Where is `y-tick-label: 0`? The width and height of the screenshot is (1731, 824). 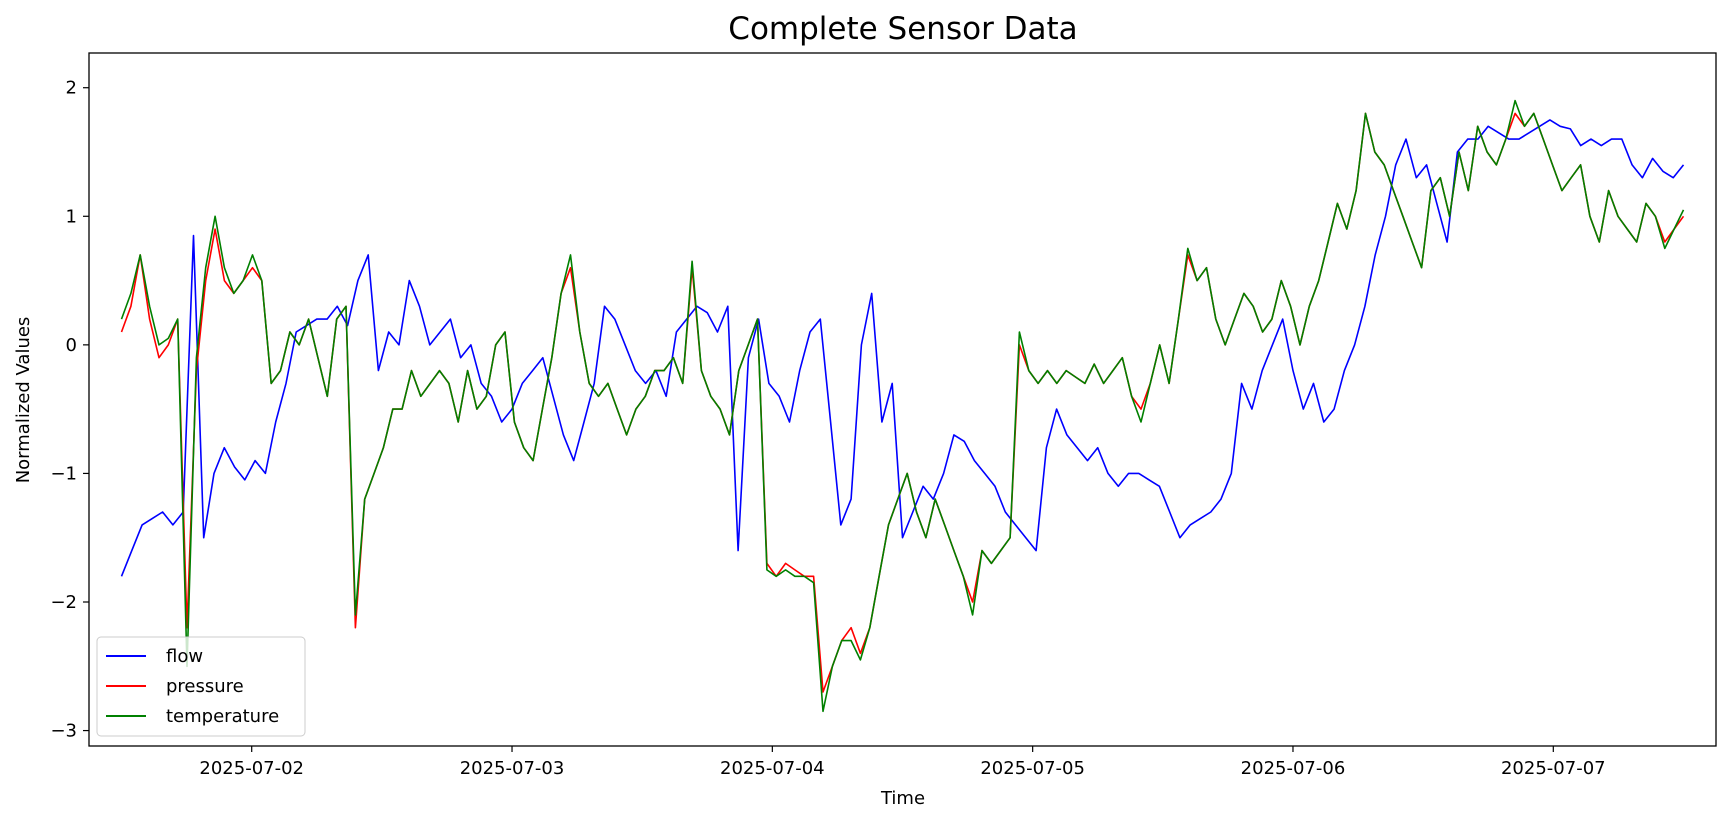
y-tick-label: 0 is located at coordinates (71, 345).